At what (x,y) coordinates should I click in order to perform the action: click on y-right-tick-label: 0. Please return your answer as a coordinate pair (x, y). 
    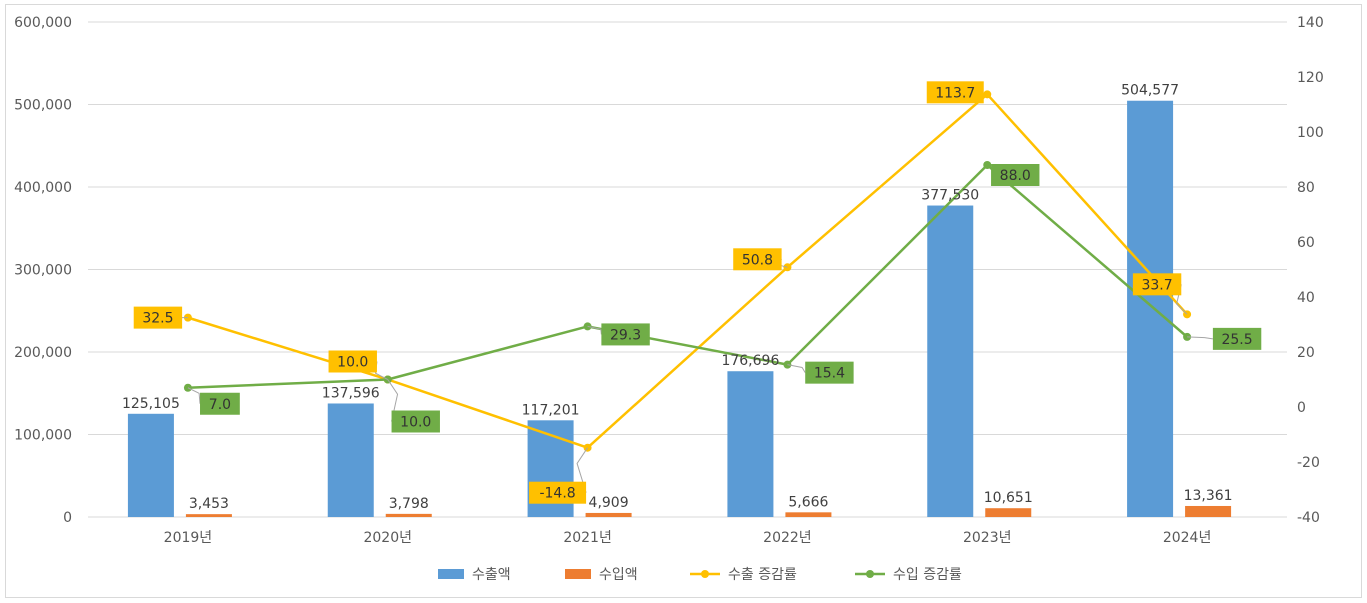
    Looking at the image, I should click on (1301, 408).